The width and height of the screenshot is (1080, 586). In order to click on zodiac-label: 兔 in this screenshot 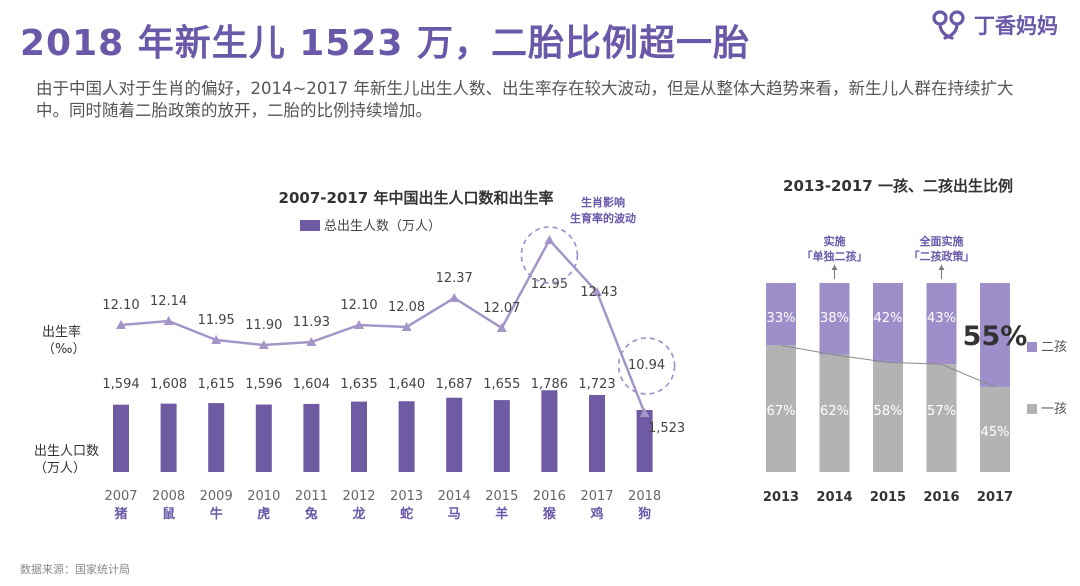, I will do `click(311, 514)`.